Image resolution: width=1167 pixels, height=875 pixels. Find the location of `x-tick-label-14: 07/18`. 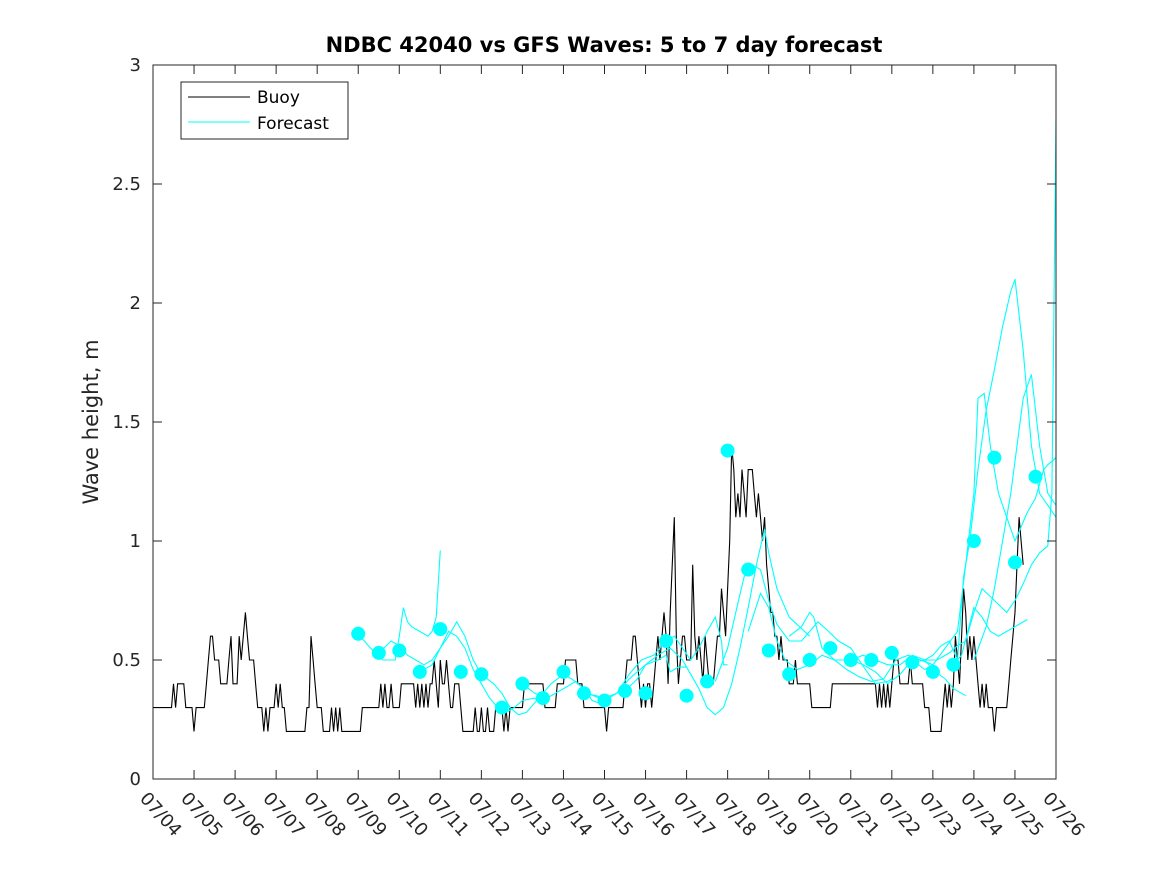

x-tick-label-14: 07/18 is located at coordinates (735, 814).